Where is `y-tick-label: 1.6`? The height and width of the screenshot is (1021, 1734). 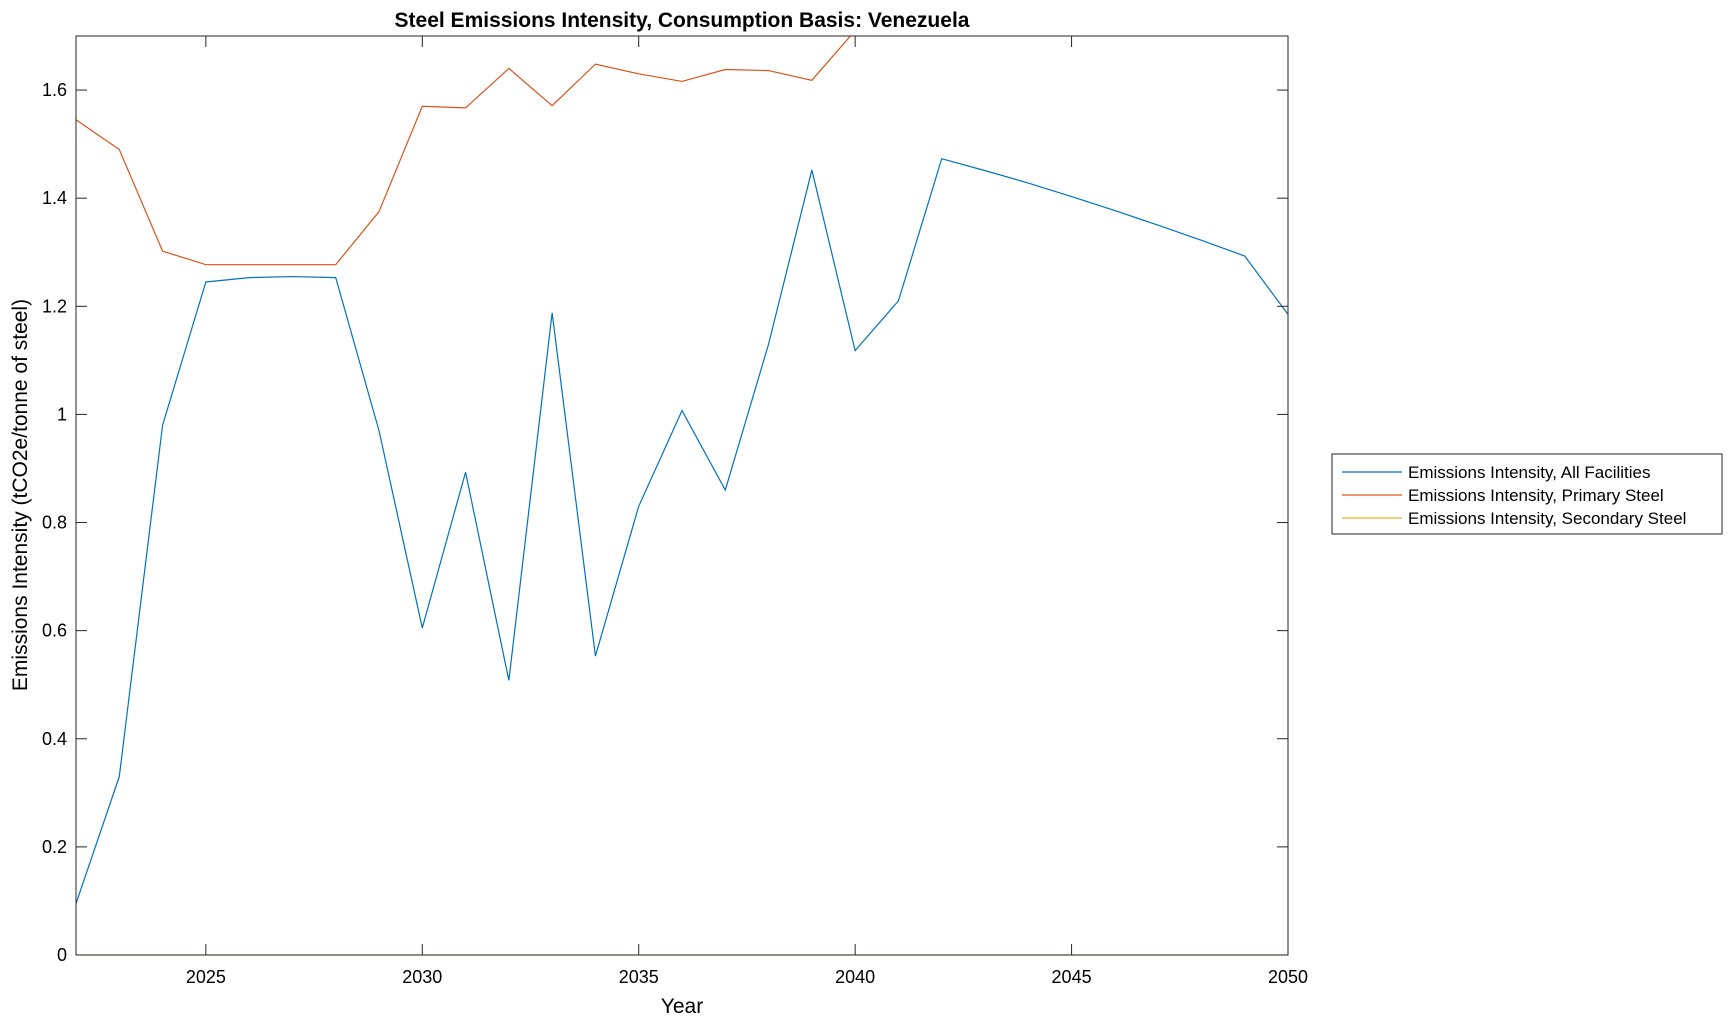 y-tick-label: 1.6 is located at coordinates (54, 90).